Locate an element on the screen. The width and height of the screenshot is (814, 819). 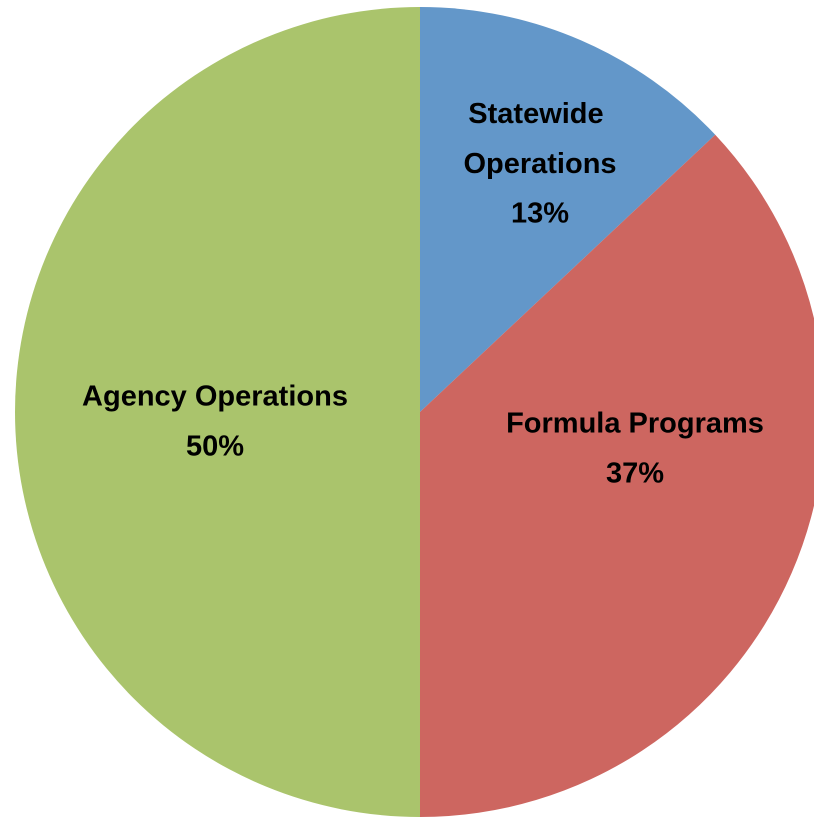
value-label: 13% is located at coordinates (540, 214).